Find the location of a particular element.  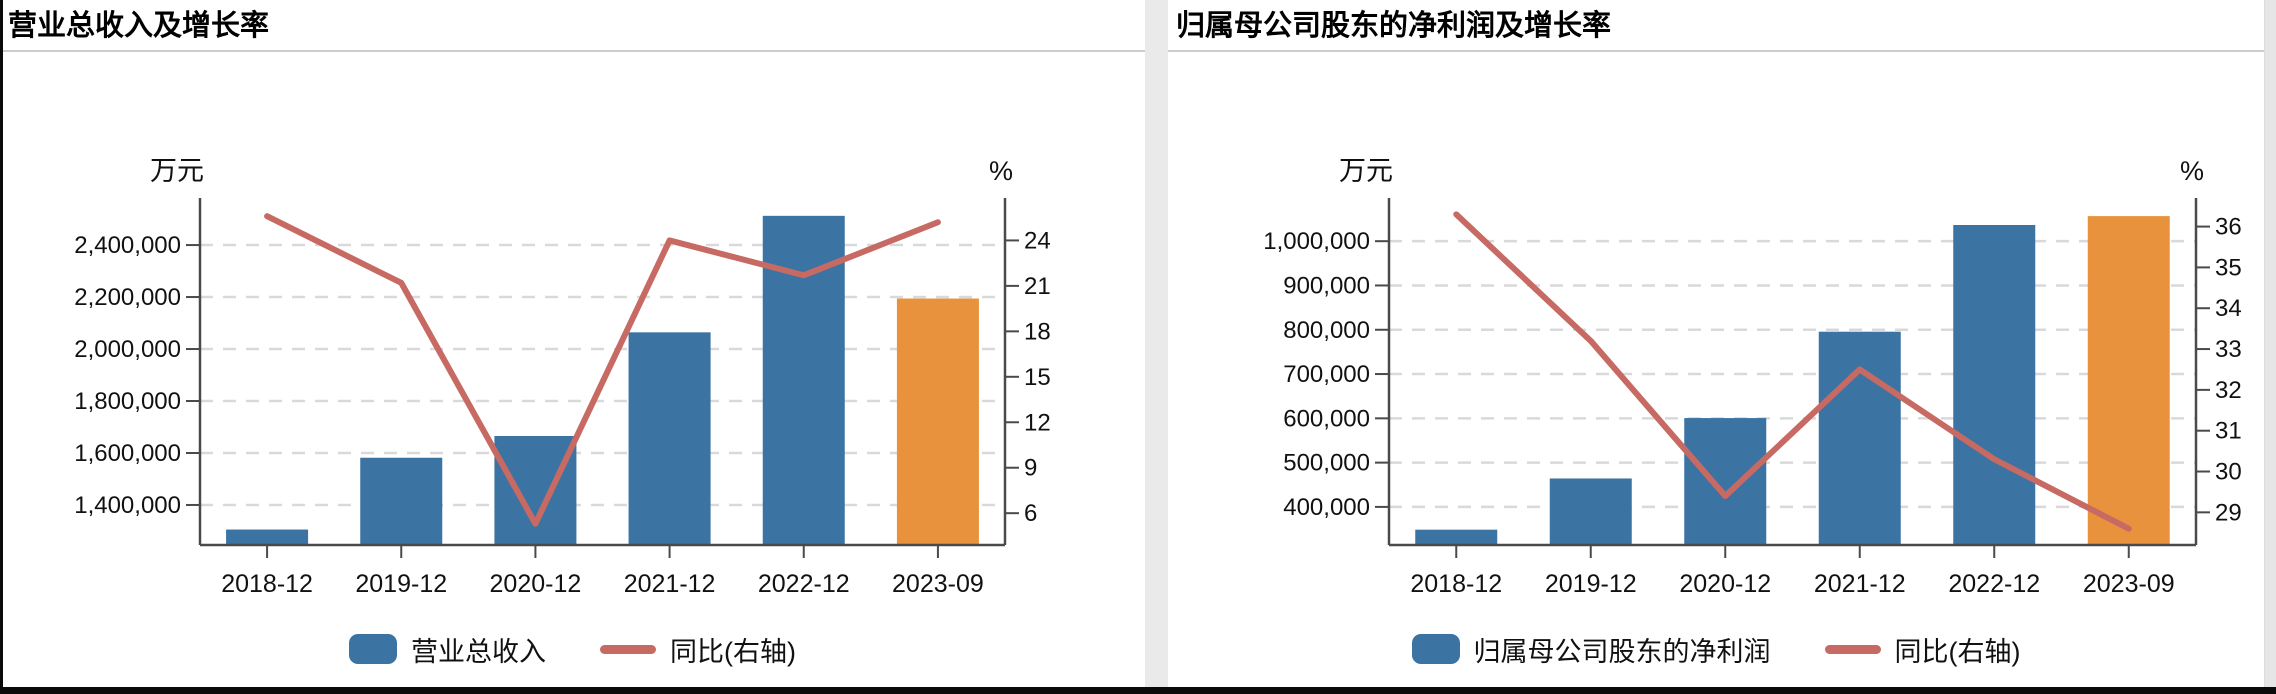

left-y-tick-label: 2,000,000 is located at coordinates (127, 349).